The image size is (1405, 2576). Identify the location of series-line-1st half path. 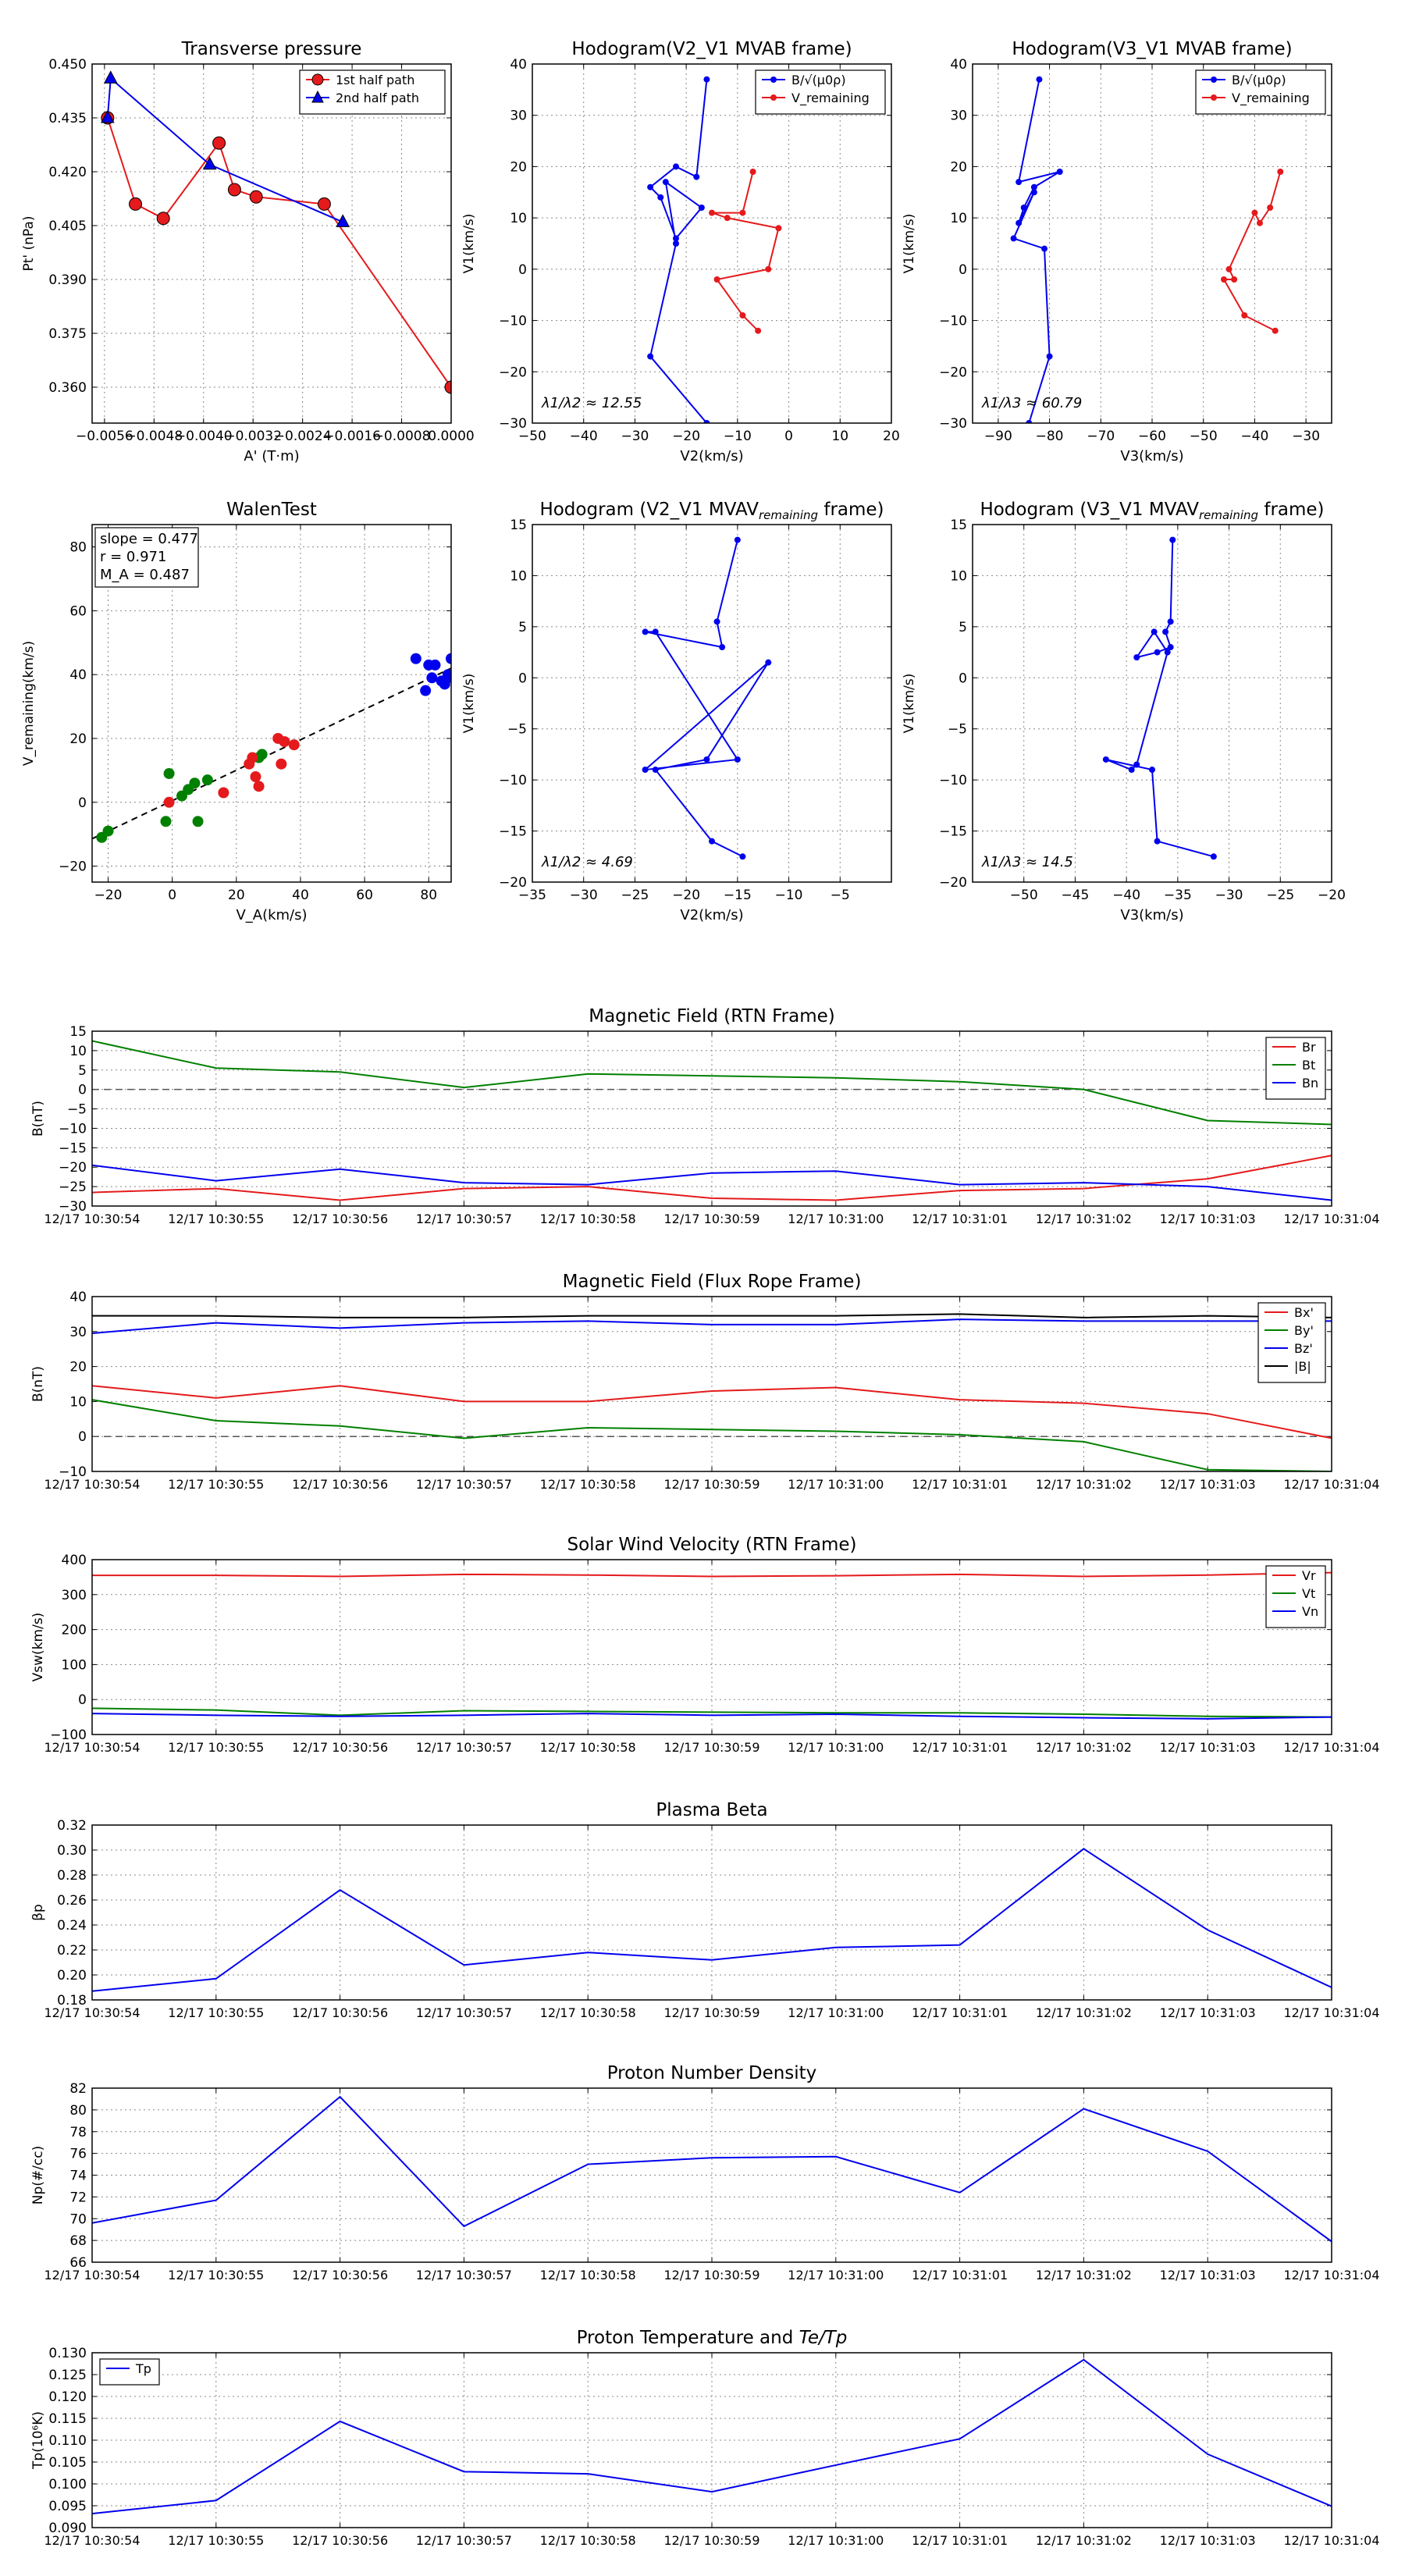
(278, 252).